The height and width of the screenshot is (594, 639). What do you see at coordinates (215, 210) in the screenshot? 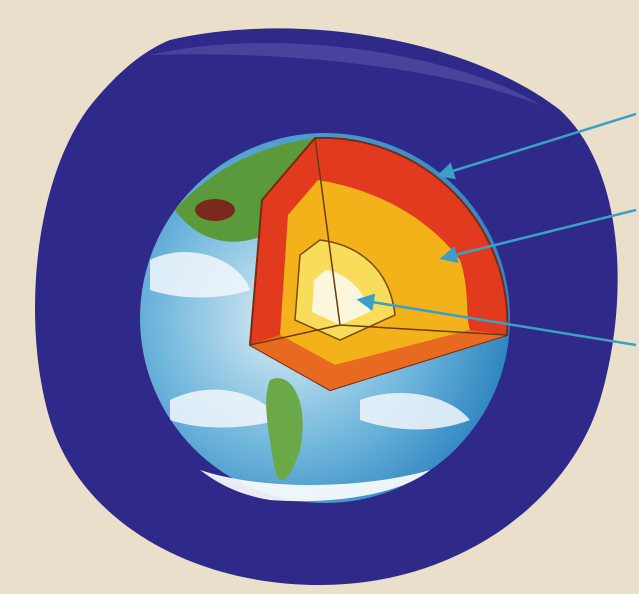
I see `animal` at bounding box center [215, 210].